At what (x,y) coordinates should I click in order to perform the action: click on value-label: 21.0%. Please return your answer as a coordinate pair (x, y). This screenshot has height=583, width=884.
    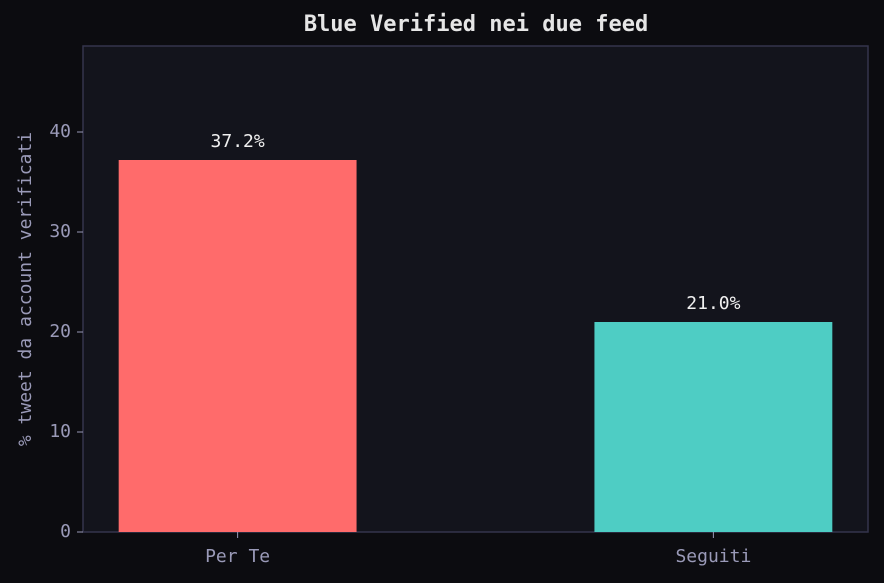
    Looking at the image, I should click on (713, 303).